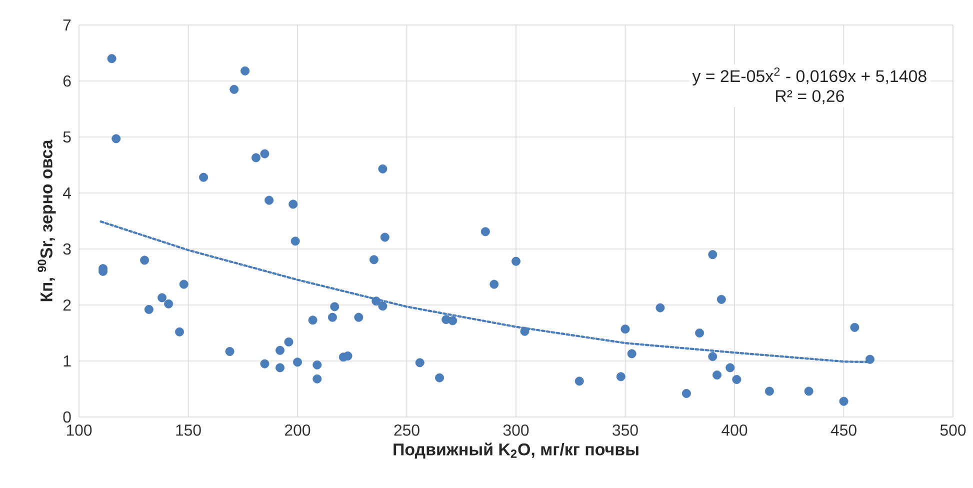  What do you see at coordinates (67, 249) in the screenshot?
I see `y-tick-label: 3` at bounding box center [67, 249].